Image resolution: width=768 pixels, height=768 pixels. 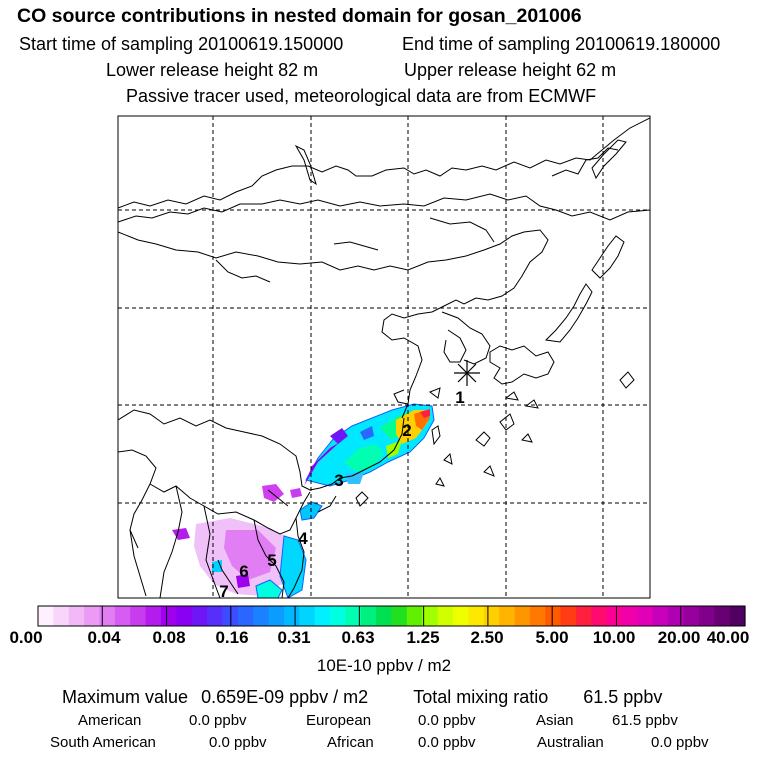 I want to click on colorbar-tick: 40.00, so click(x=728, y=637).